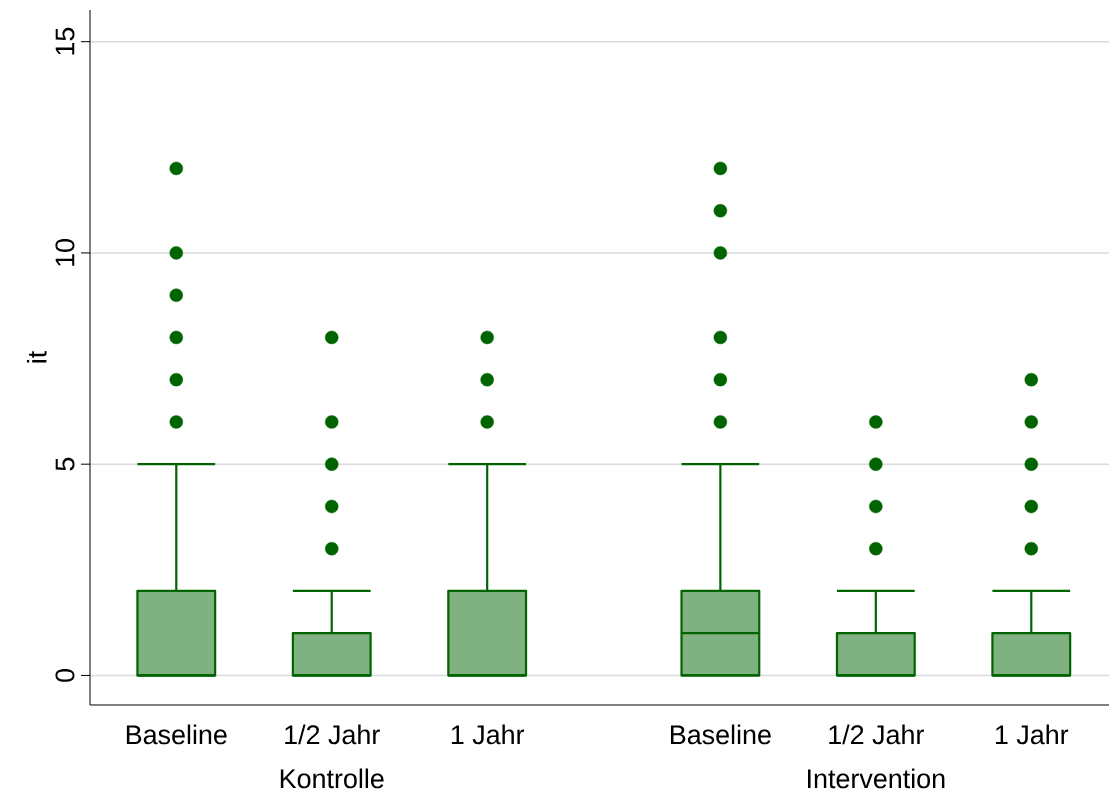 The image size is (1109, 796). Describe the element at coordinates (36, 356) in the screenshot. I see `y-axis-title: it` at that location.